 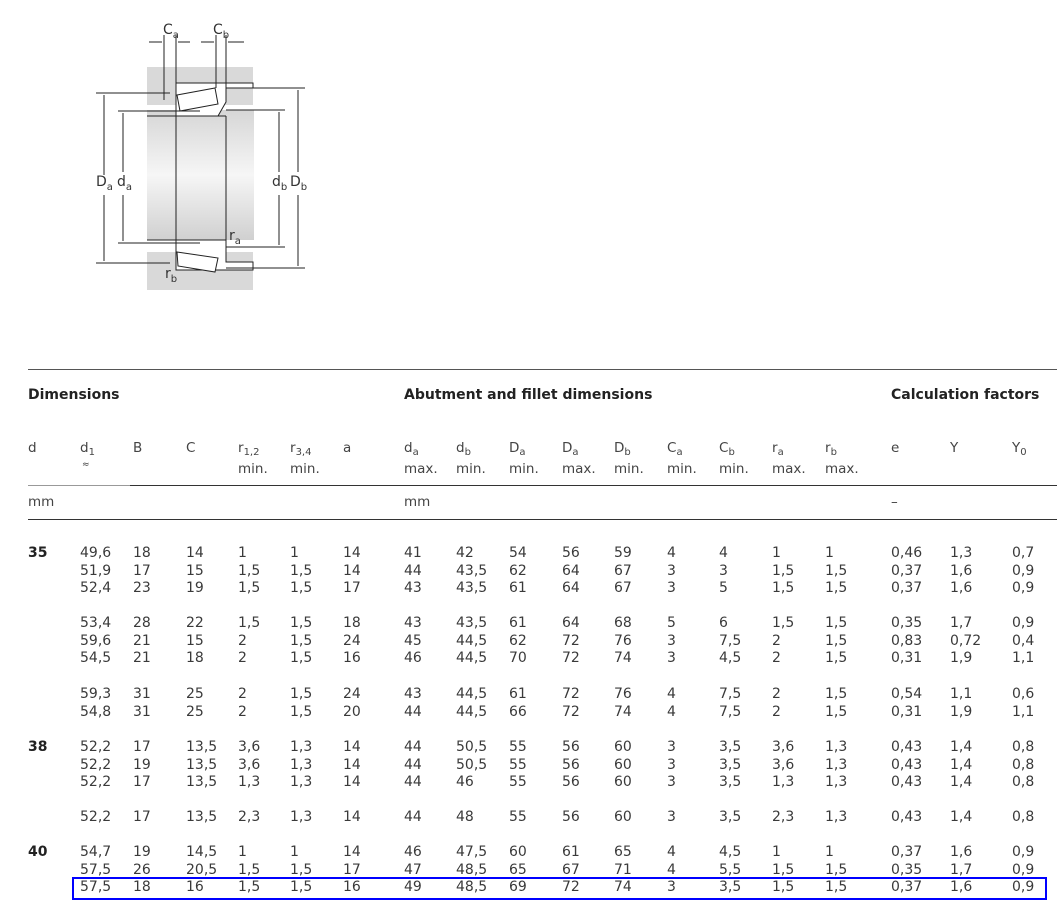 What do you see at coordinates (623, 887) in the screenshot?
I see `table-cell: 74` at bounding box center [623, 887].